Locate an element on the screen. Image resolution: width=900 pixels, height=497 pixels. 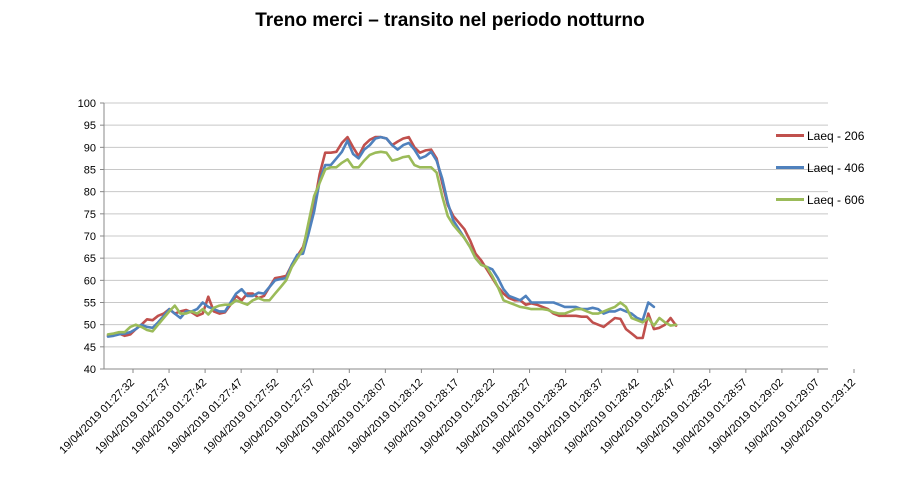
y-tick-label: 70 is located at coordinates (90, 237).